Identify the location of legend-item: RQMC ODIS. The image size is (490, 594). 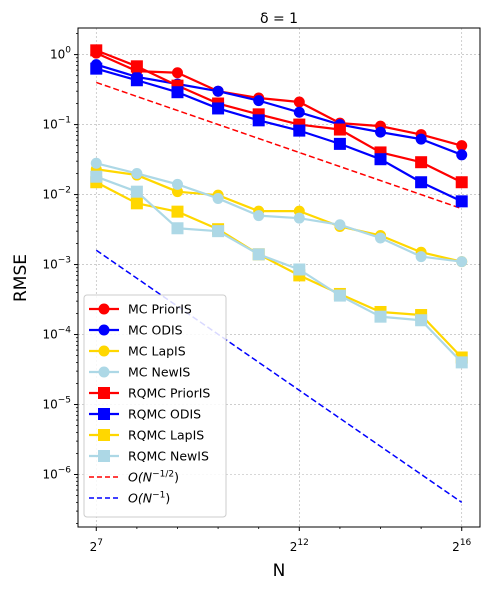
(145, 414).